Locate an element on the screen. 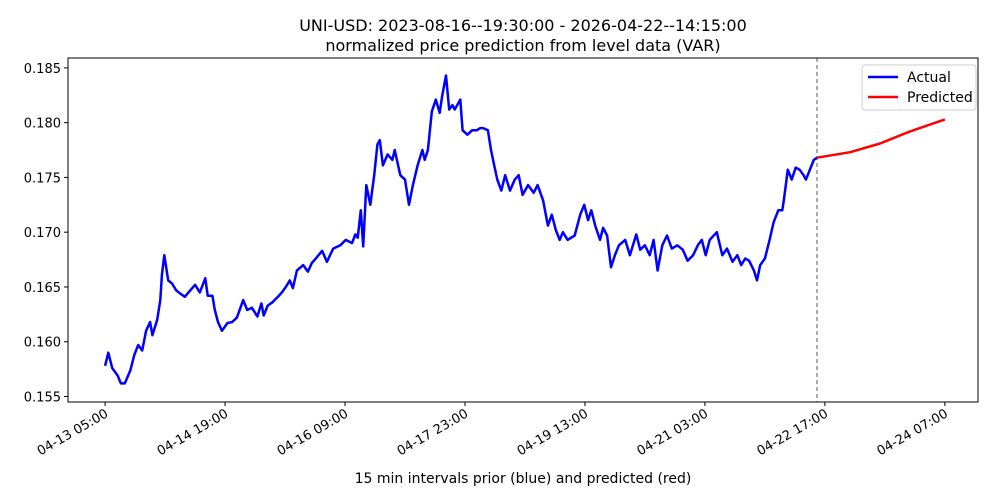 The image size is (1000, 504). legend: Actual Predicted is located at coordinates (919, 87).